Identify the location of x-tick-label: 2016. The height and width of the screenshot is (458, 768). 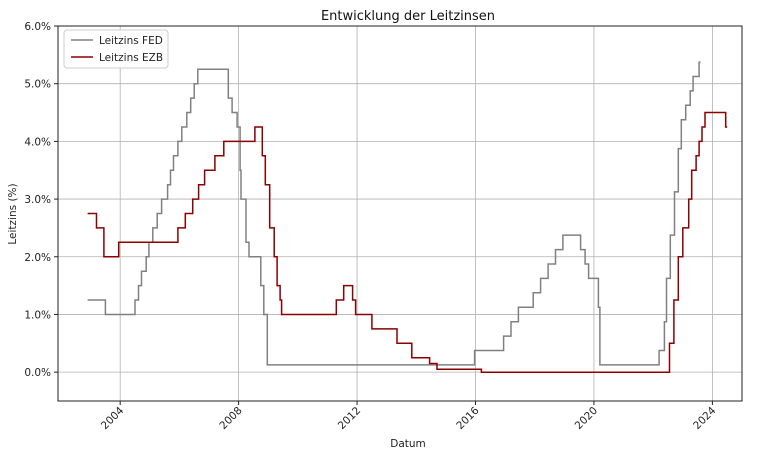
(468, 418).